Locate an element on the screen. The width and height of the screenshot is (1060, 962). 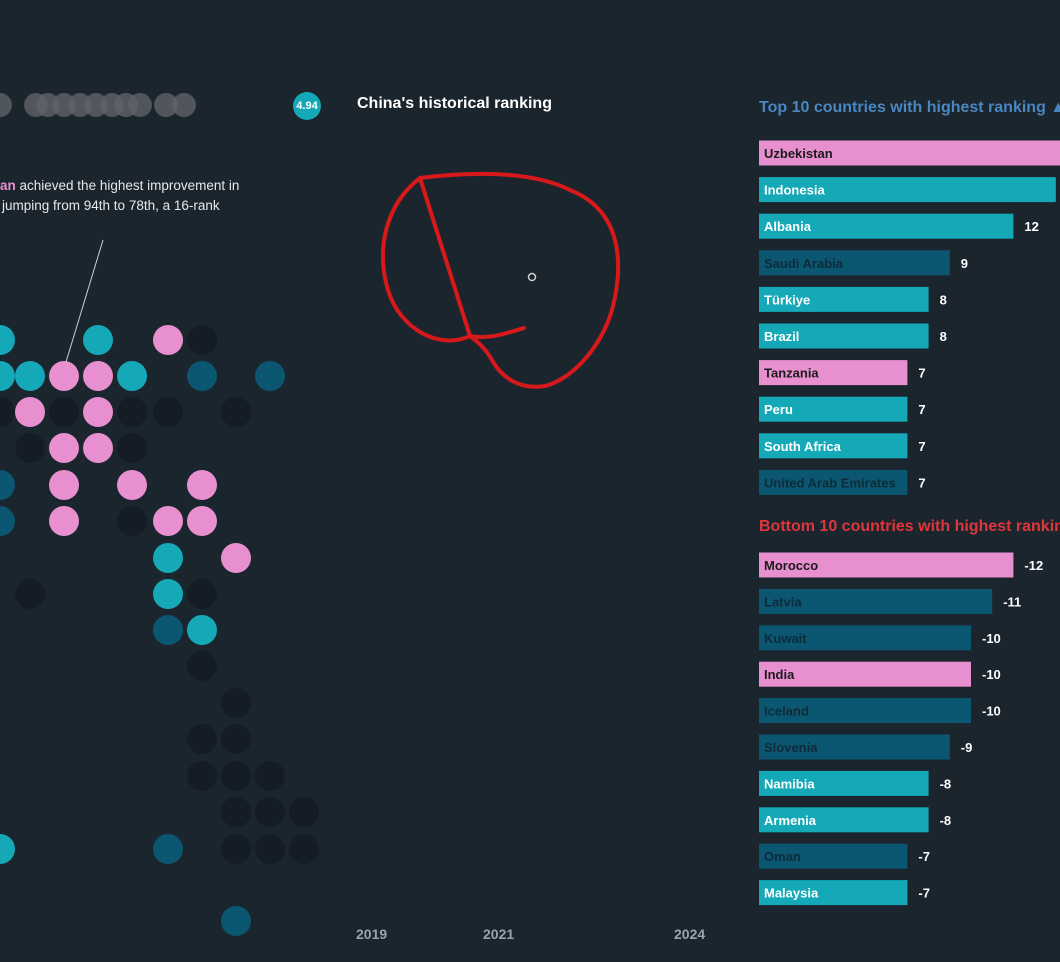
bar-value-label: 8 is located at coordinates (943, 299).